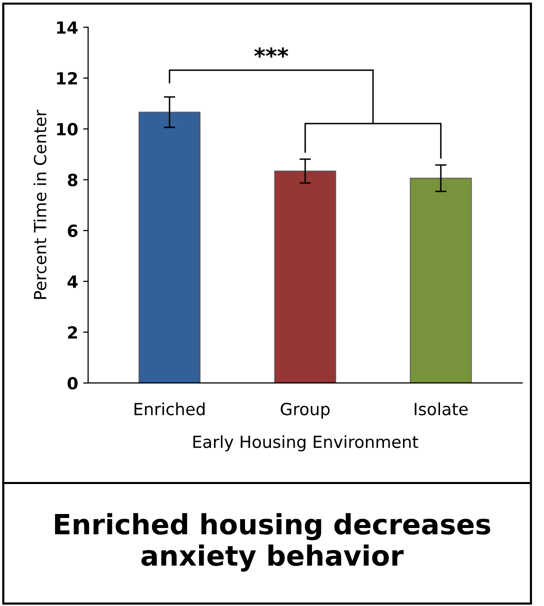 The height and width of the screenshot is (606, 544). Describe the element at coordinates (67, 27) in the screenshot. I see `y-tick-label: 14` at that location.